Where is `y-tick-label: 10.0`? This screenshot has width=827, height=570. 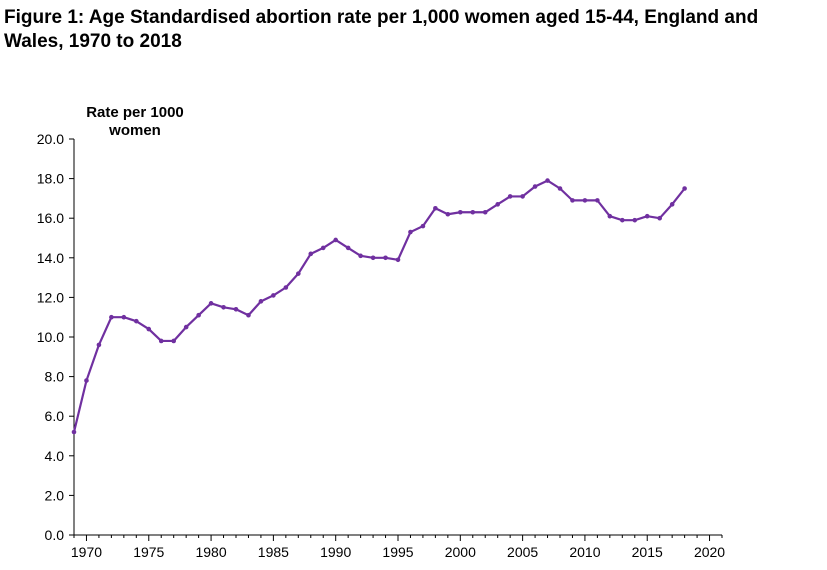 y-tick-label: 10.0 is located at coordinates (50, 337).